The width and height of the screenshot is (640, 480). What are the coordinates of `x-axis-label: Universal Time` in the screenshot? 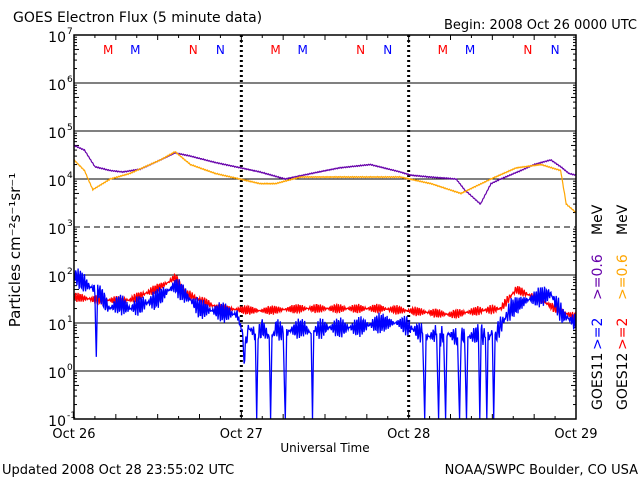 It's located at (324, 448).